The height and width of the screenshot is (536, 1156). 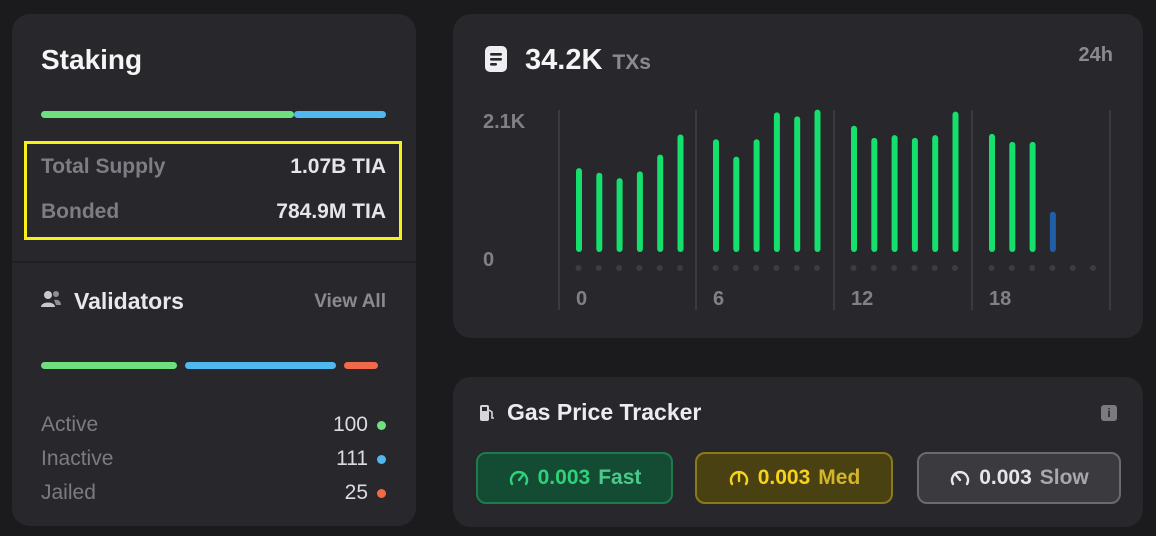 I want to click on tx-count: 34.2K, so click(x=564, y=60).